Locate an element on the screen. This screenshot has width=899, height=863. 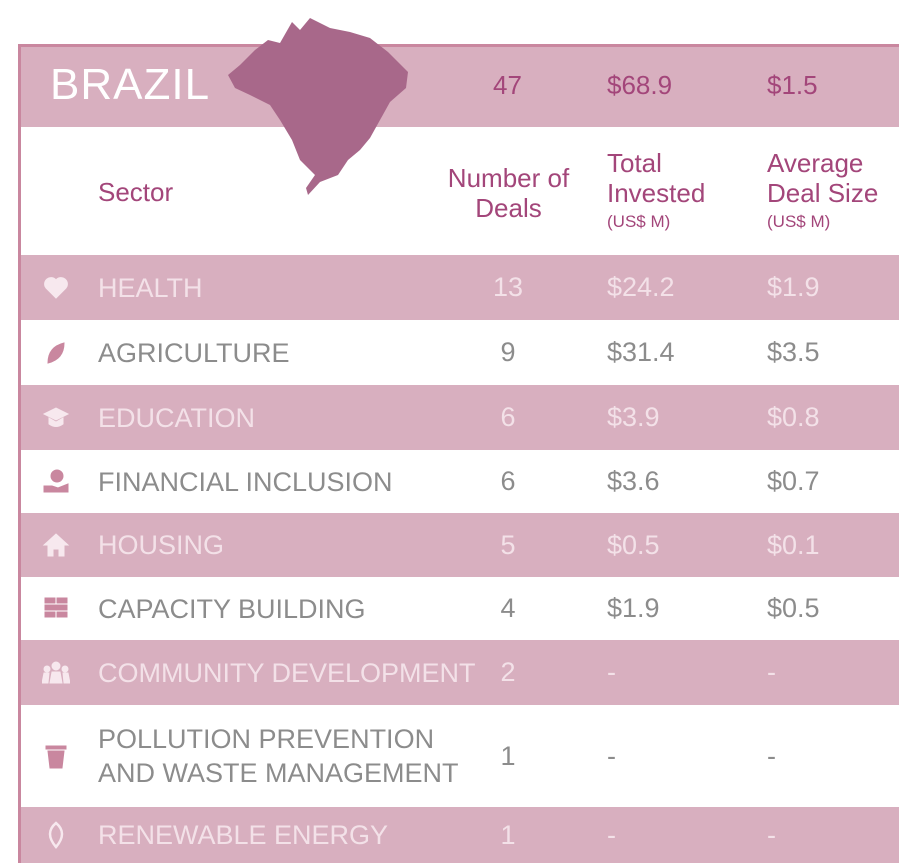
sector-name: EDUCATION is located at coordinates (177, 417).